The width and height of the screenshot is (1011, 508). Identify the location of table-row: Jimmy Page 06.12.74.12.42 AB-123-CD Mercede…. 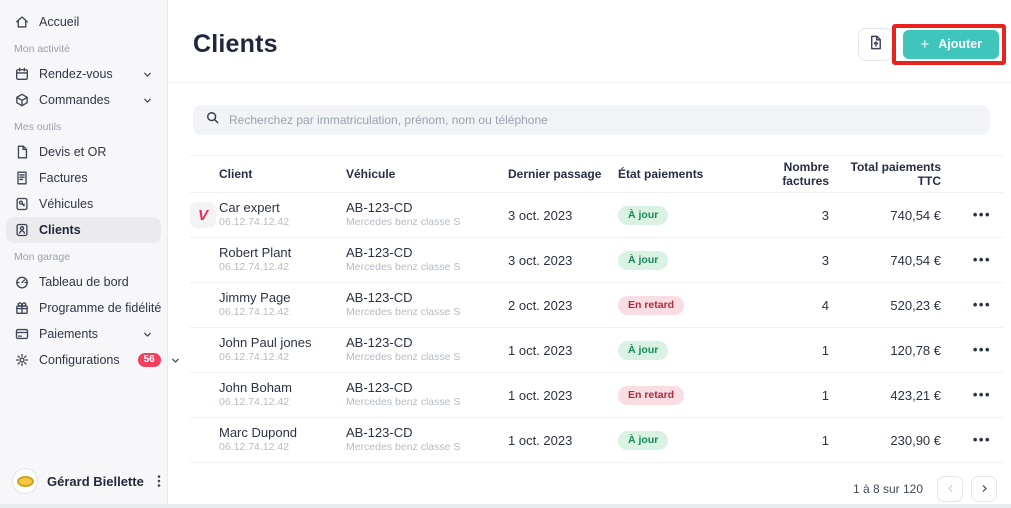
(596, 304).